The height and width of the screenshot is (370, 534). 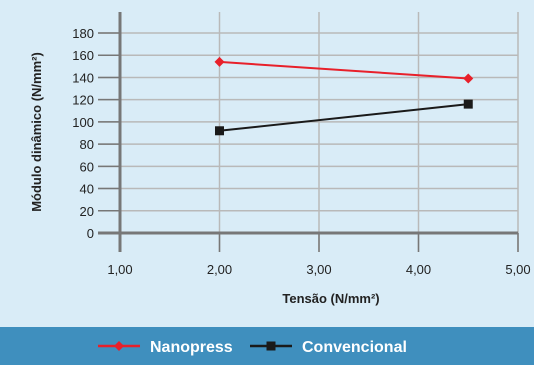 I want to click on y-tick-label: 100, so click(x=83, y=122).